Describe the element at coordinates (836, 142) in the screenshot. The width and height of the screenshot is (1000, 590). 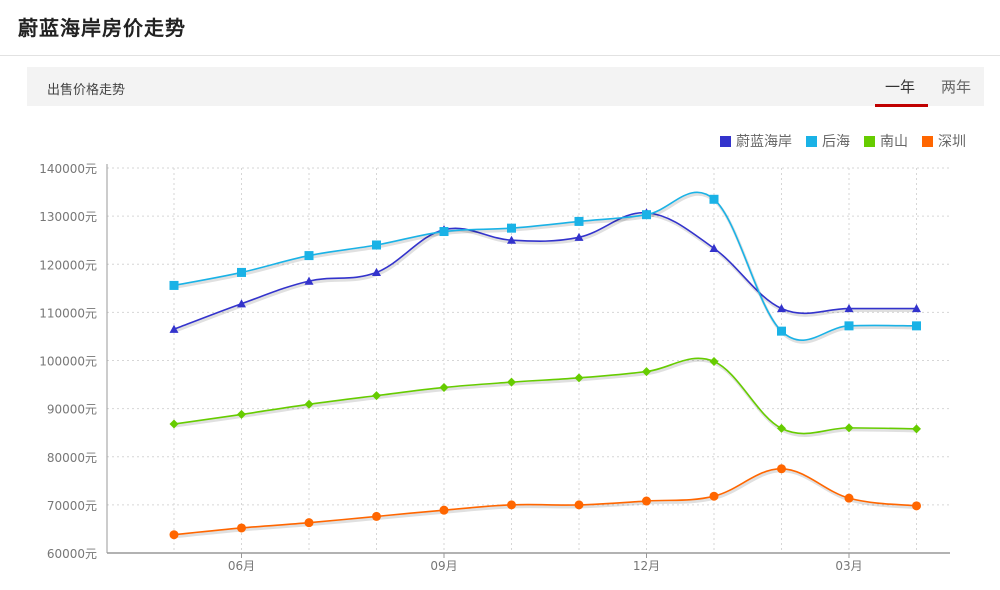
I see `legend-label-1: 后海` at that location.